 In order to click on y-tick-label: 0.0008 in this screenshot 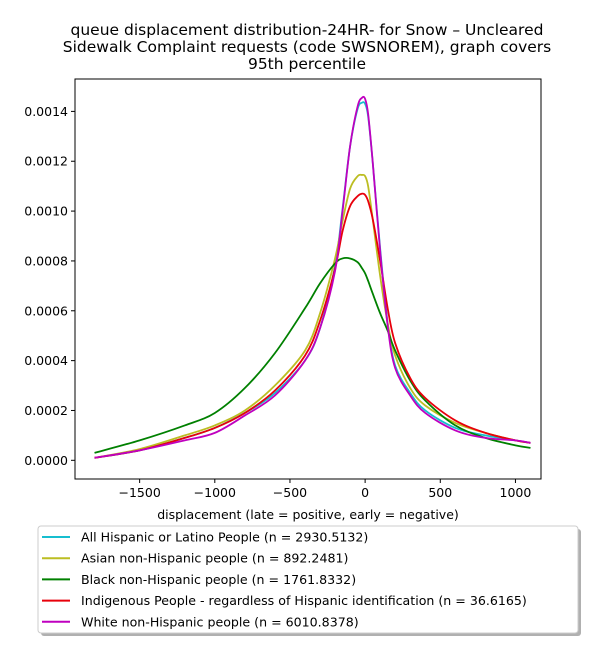, I will do `click(46, 260)`.